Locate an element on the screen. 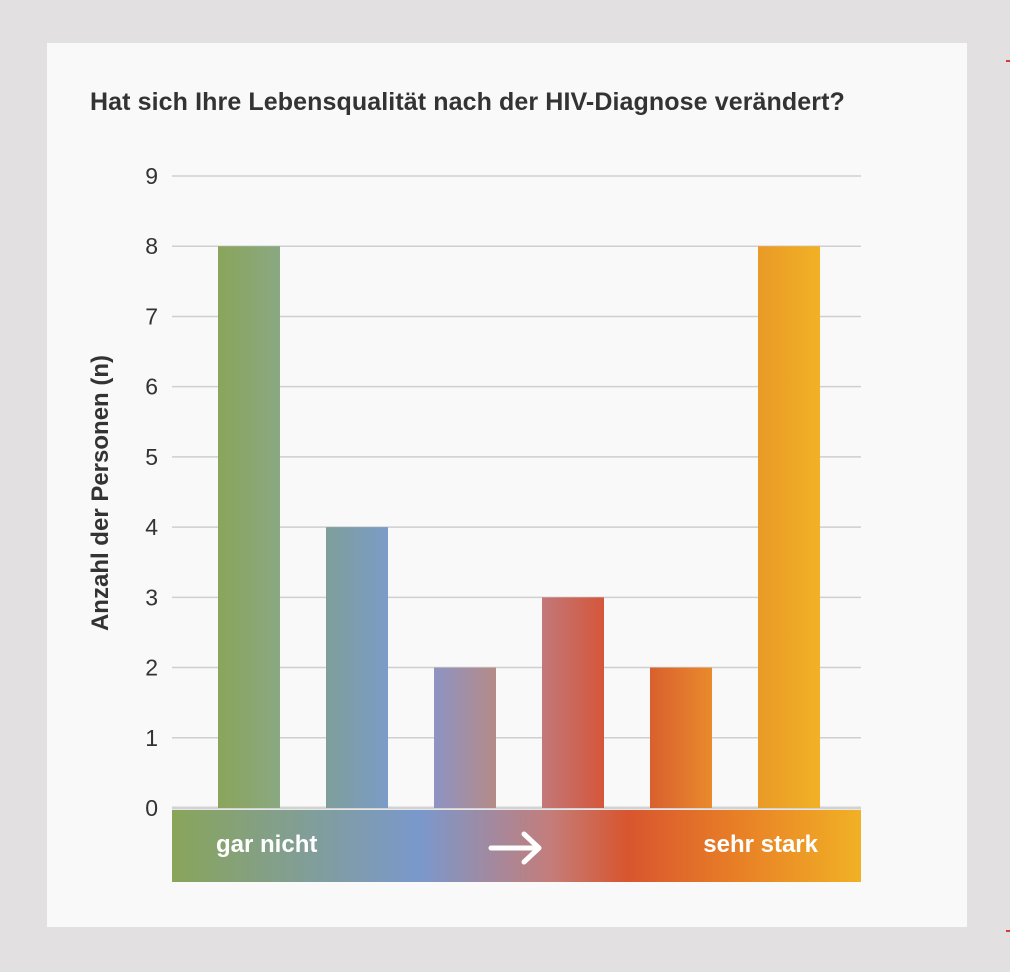 The height and width of the screenshot is (972, 1010). y-tick-label: 3 is located at coordinates (151, 597).